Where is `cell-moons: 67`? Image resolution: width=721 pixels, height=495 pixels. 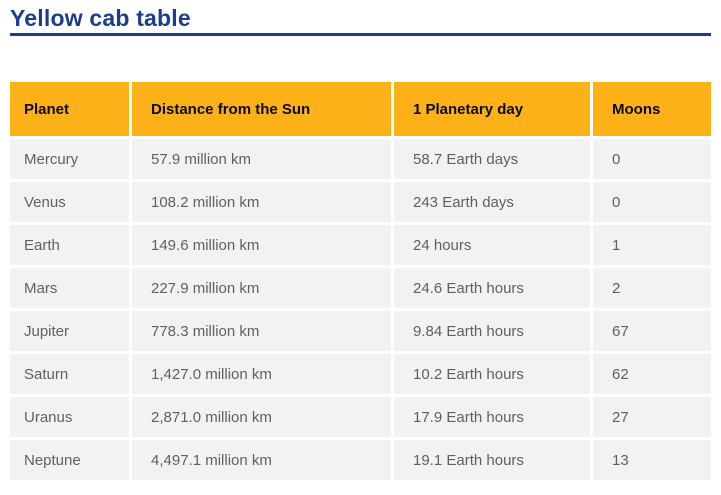 cell-moons: 67 is located at coordinates (652, 331).